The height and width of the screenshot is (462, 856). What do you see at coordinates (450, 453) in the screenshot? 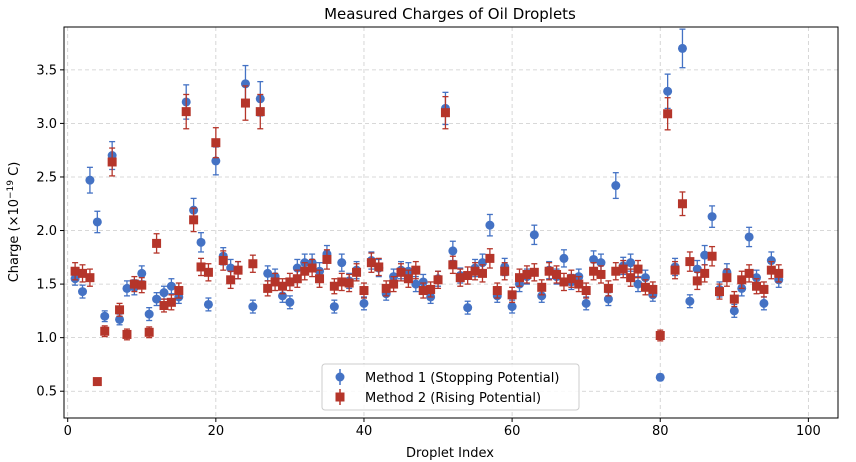
I see `x-axis-label: Droplet Index` at bounding box center [450, 453].